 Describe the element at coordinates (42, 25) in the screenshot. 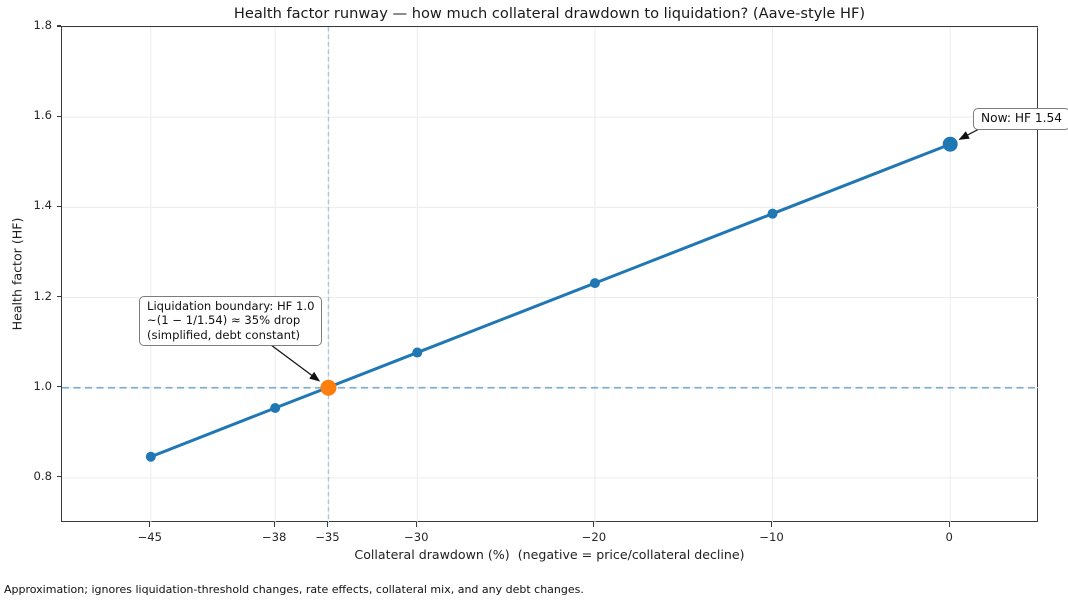

I see `y-tick-label: 1.8` at that location.